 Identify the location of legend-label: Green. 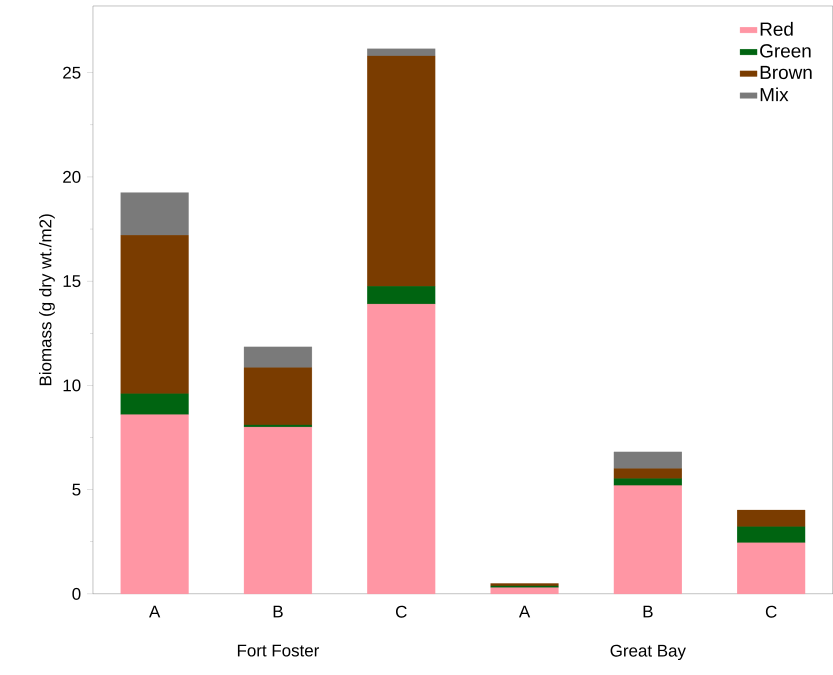
(785, 51).